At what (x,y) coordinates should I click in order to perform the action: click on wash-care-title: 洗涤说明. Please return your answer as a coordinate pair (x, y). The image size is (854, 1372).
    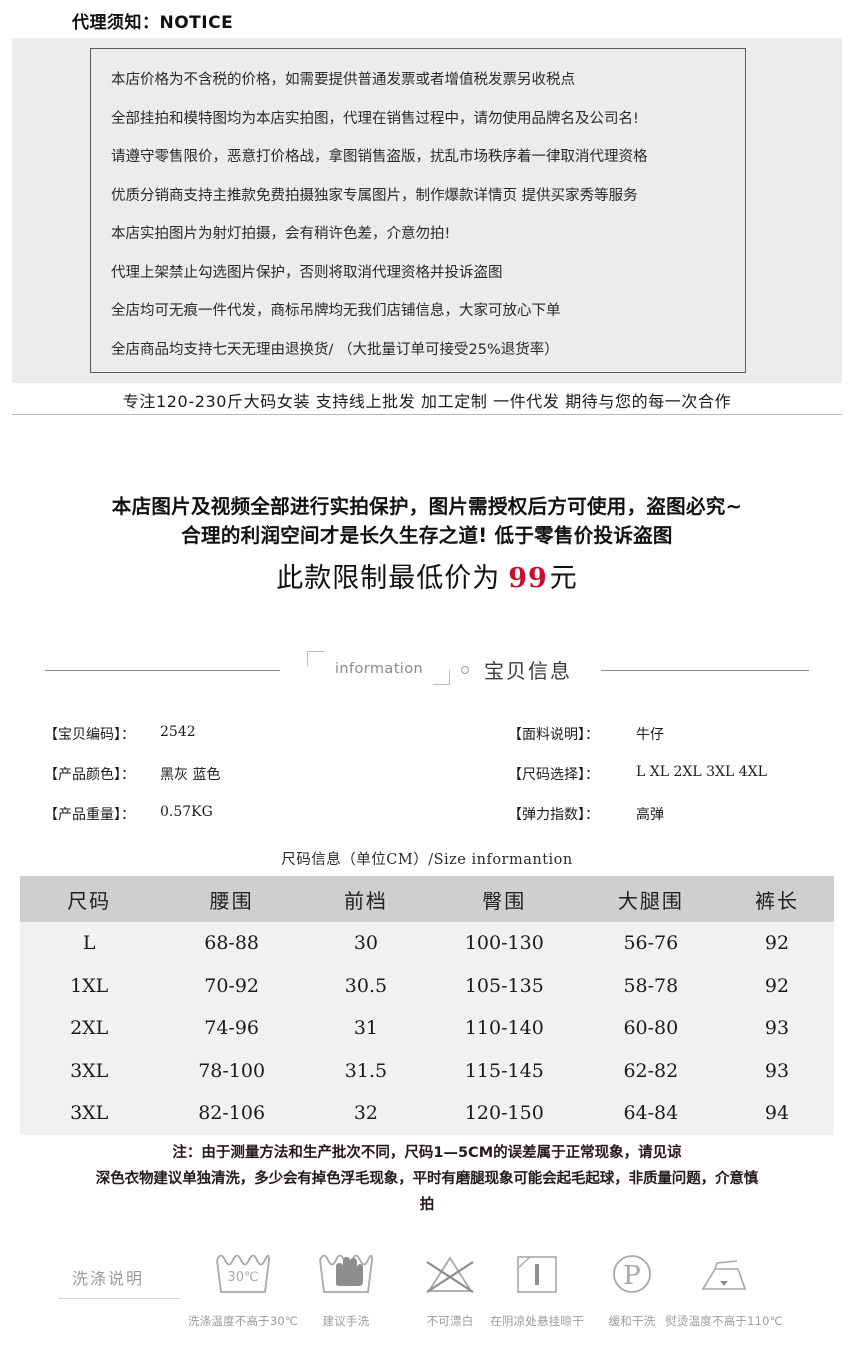
    Looking at the image, I should click on (108, 1278).